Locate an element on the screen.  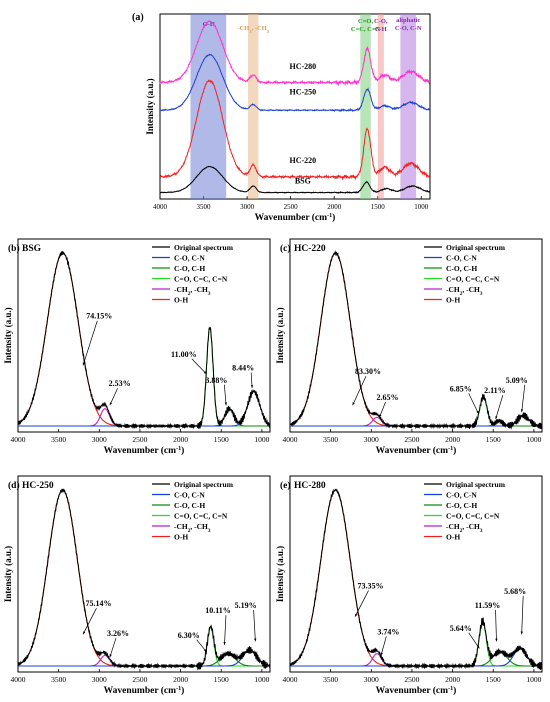
percent-label: 2.53% is located at coordinates (120, 383).